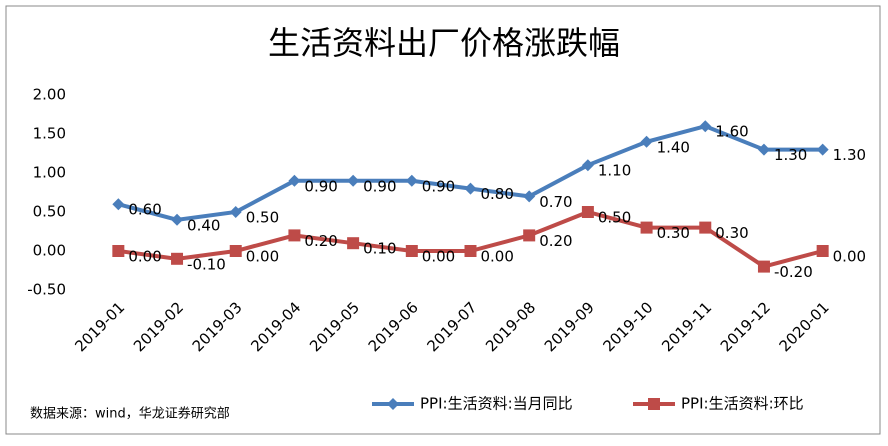 The image size is (888, 446). What do you see at coordinates (46, 290) in the screenshot?
I see `y-tick-label: -0.50` at bounding box center [46, 290].